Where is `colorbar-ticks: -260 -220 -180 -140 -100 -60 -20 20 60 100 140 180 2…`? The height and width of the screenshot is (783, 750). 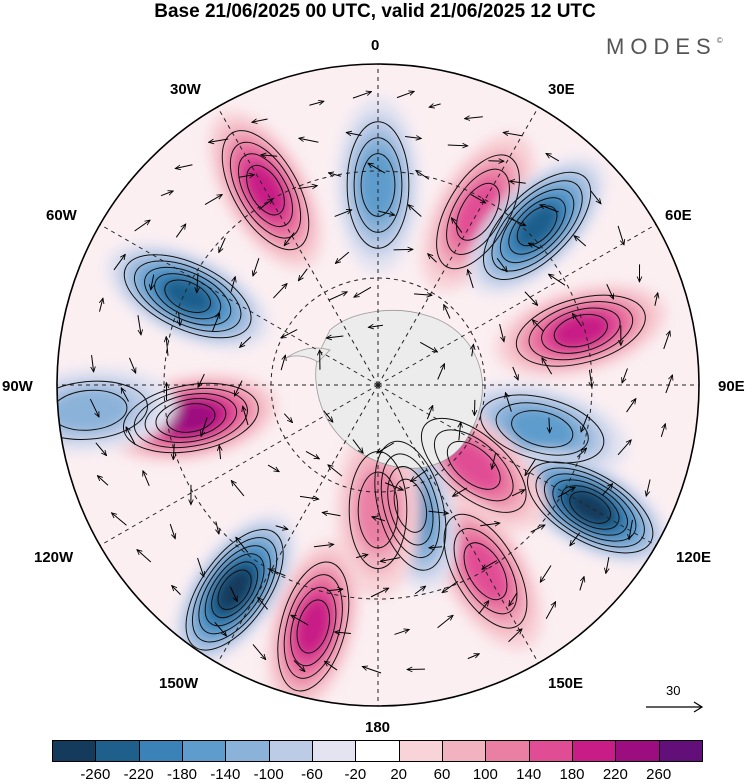
colorbar-ticks: -260 -220 -180 -140 -100 -60 -20 20 60 100 140 180 2… is located at coordinates (377, 774).